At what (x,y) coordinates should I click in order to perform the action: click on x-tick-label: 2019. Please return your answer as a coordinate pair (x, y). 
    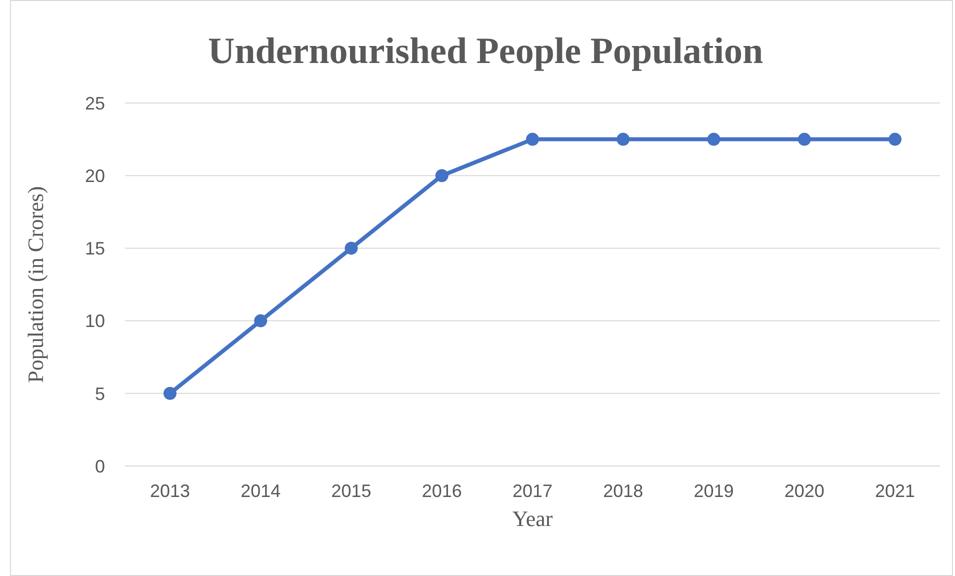
    Looking at the image, I should click on (714, 490).